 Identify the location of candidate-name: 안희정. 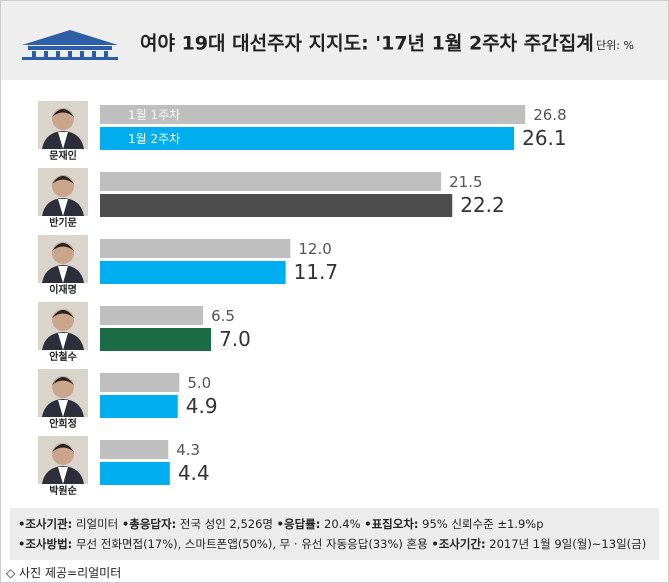
(63, 423).